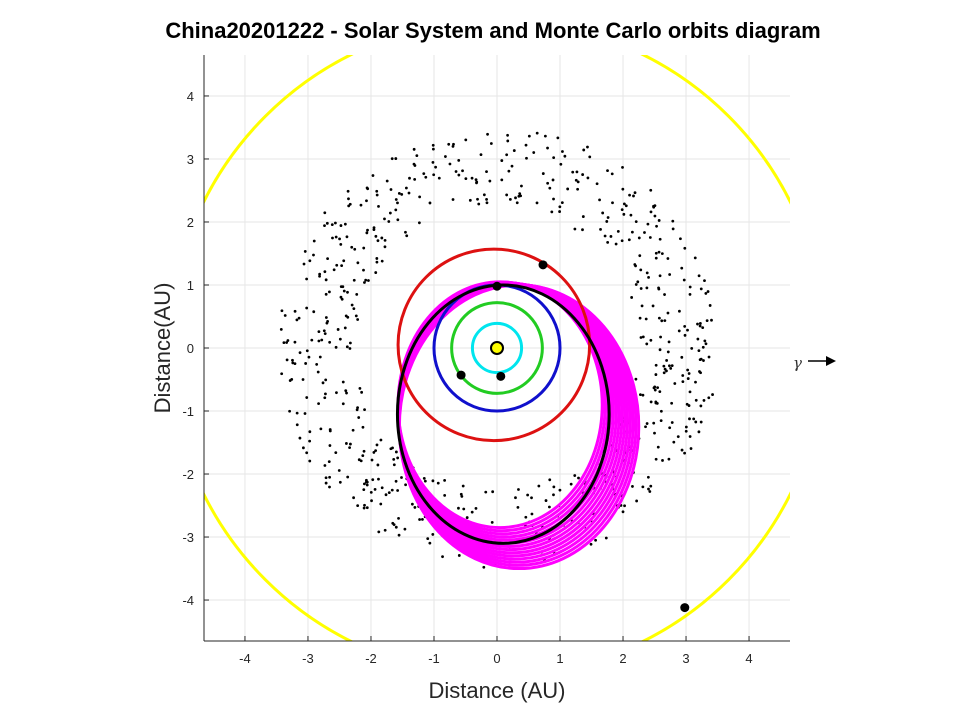 This screenshot has height=720, width=960. What do you see at coordinates (188, 537) in the screenshot?
I see `y-tick-label: -3` at bounding box center [188, 537].